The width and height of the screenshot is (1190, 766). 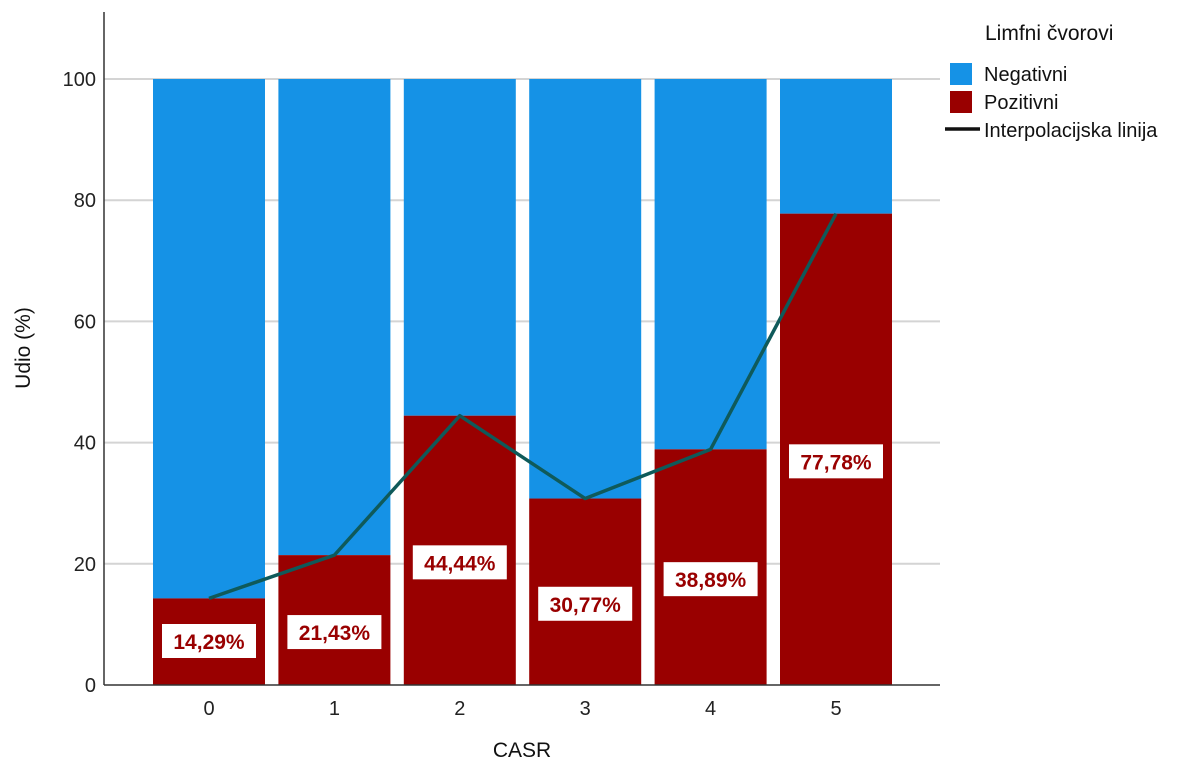 I want to click on legend-title: Limfni čvorovi, so click(x=1049, y=33).